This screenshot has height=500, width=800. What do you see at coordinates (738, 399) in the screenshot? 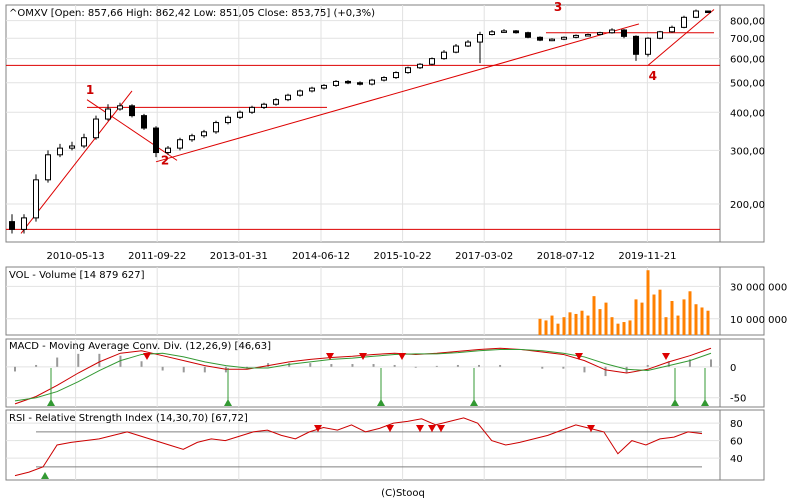
I see `macd-y-tick-1: -50` at bounding box center [738, 399].